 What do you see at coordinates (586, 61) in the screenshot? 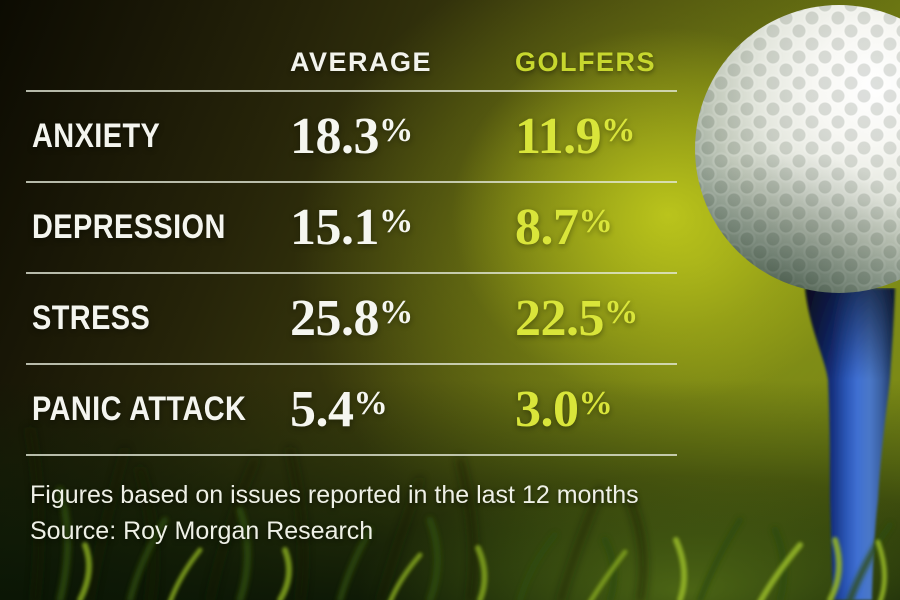
I see `column-header-golfers: GOLFERS` at bounding box center [586, 61].